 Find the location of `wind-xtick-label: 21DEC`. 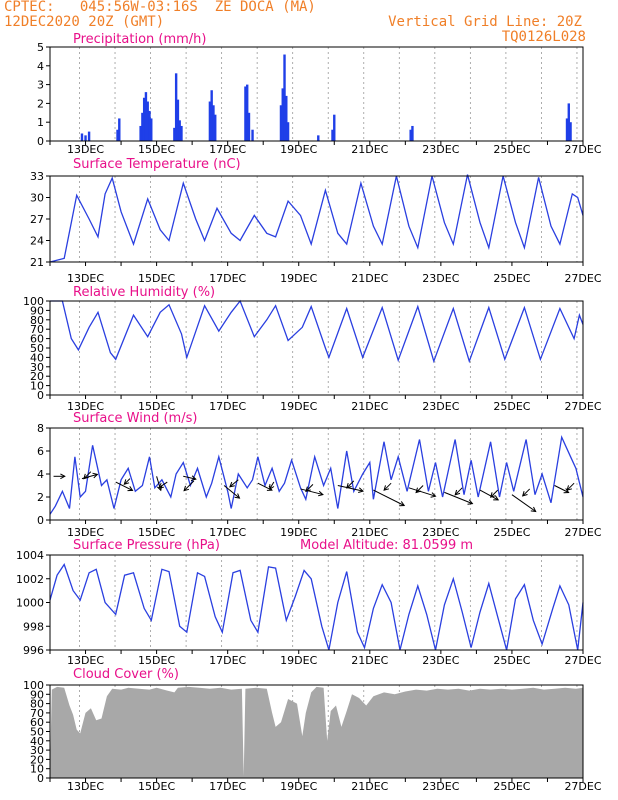

wind-xtick-label: 21DEC is located at coordinates (369, 532).